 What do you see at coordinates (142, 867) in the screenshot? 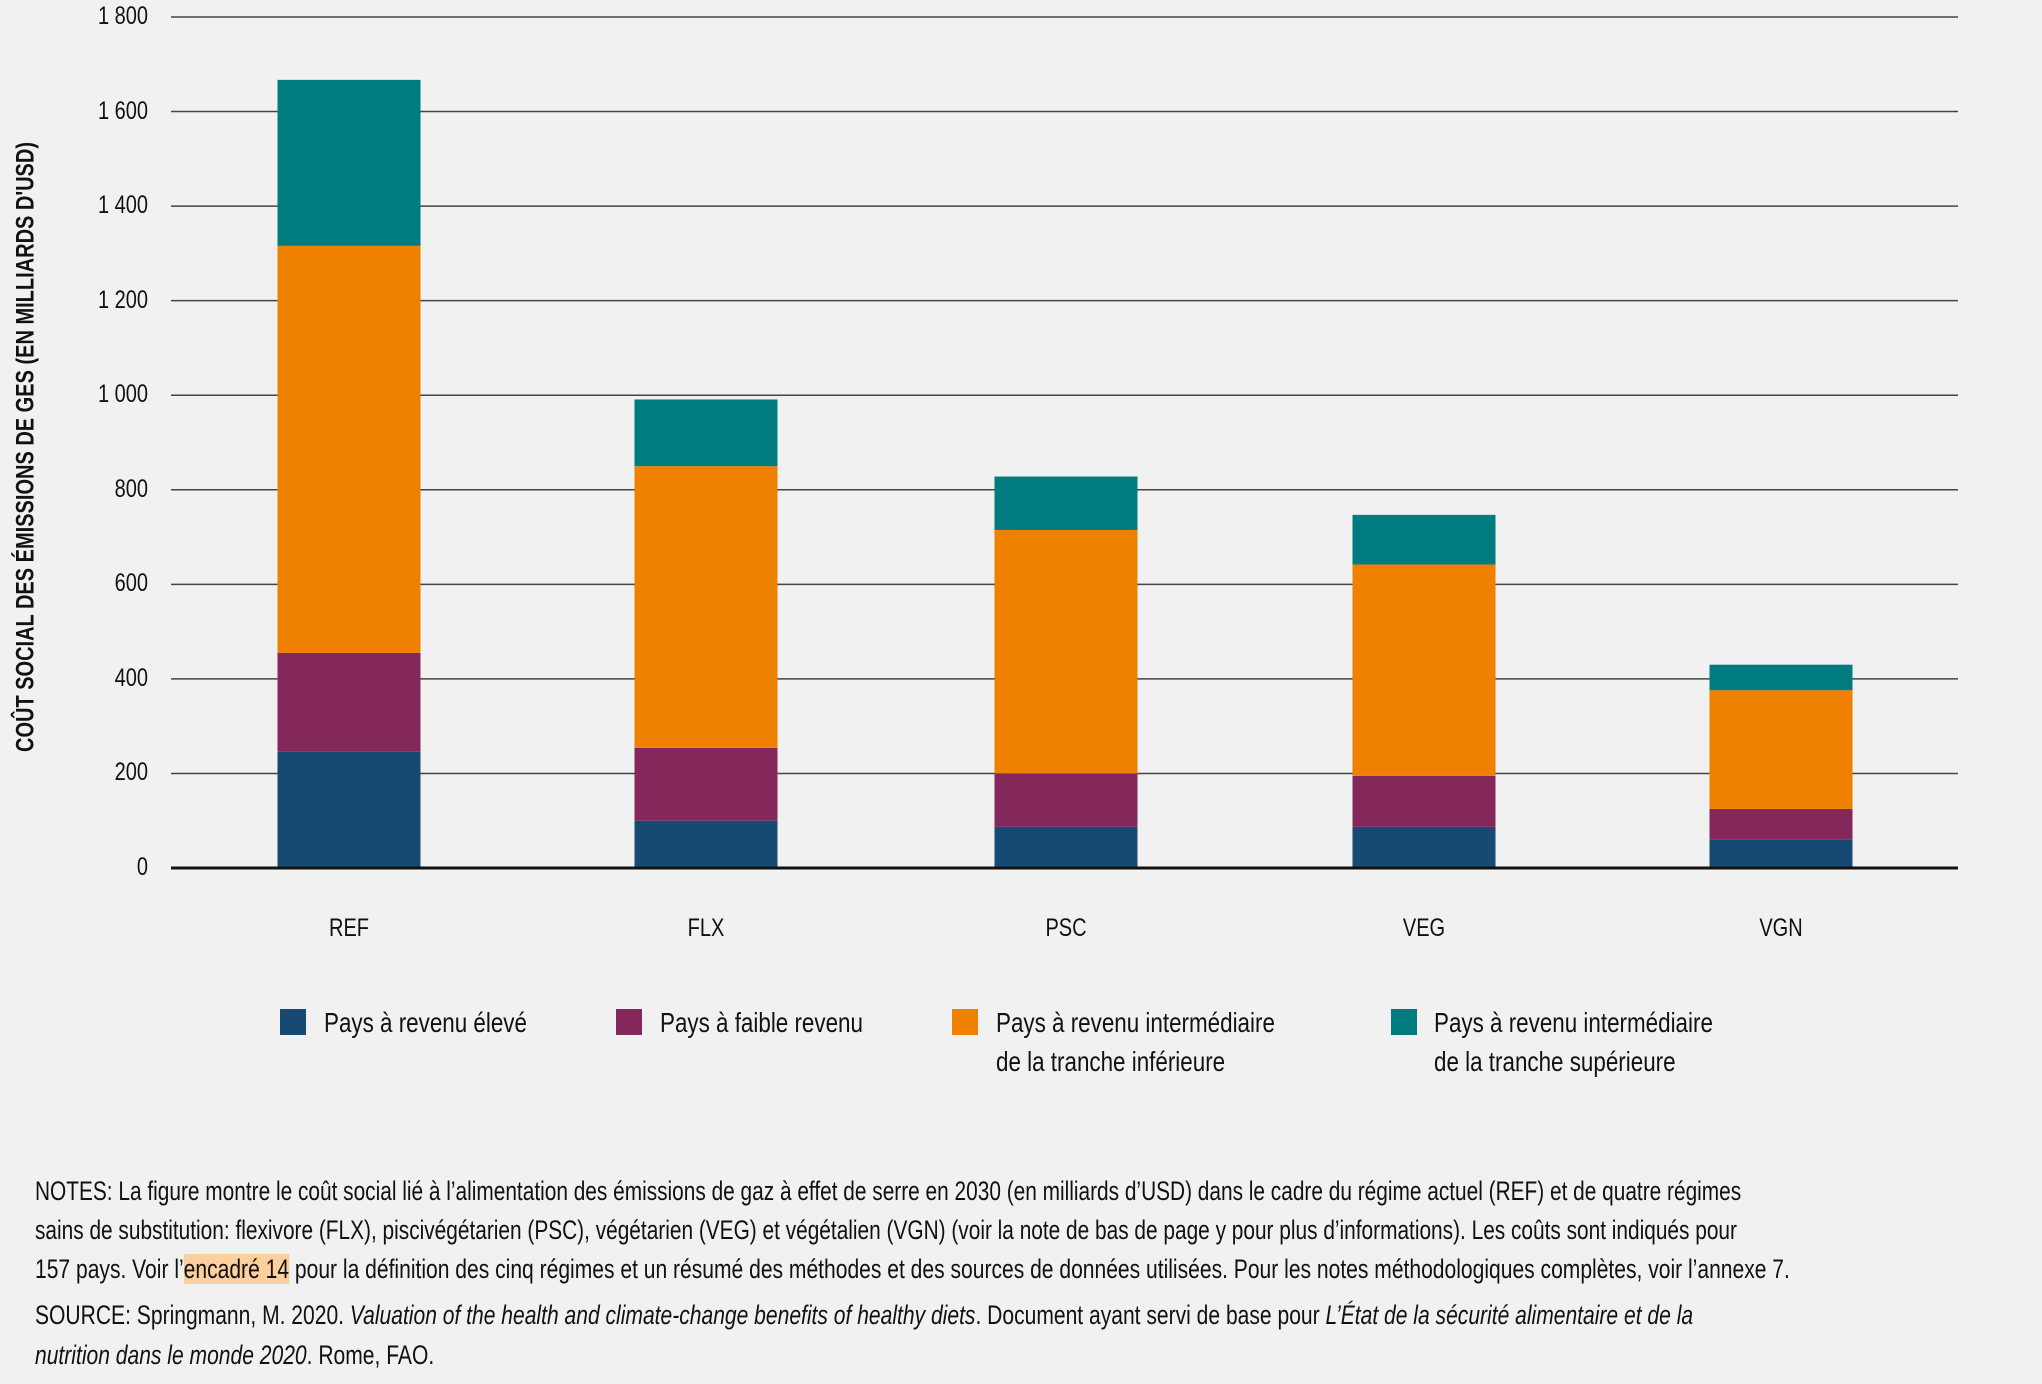
I see `y-tick-label: 0` at bounding box center [142, 867].